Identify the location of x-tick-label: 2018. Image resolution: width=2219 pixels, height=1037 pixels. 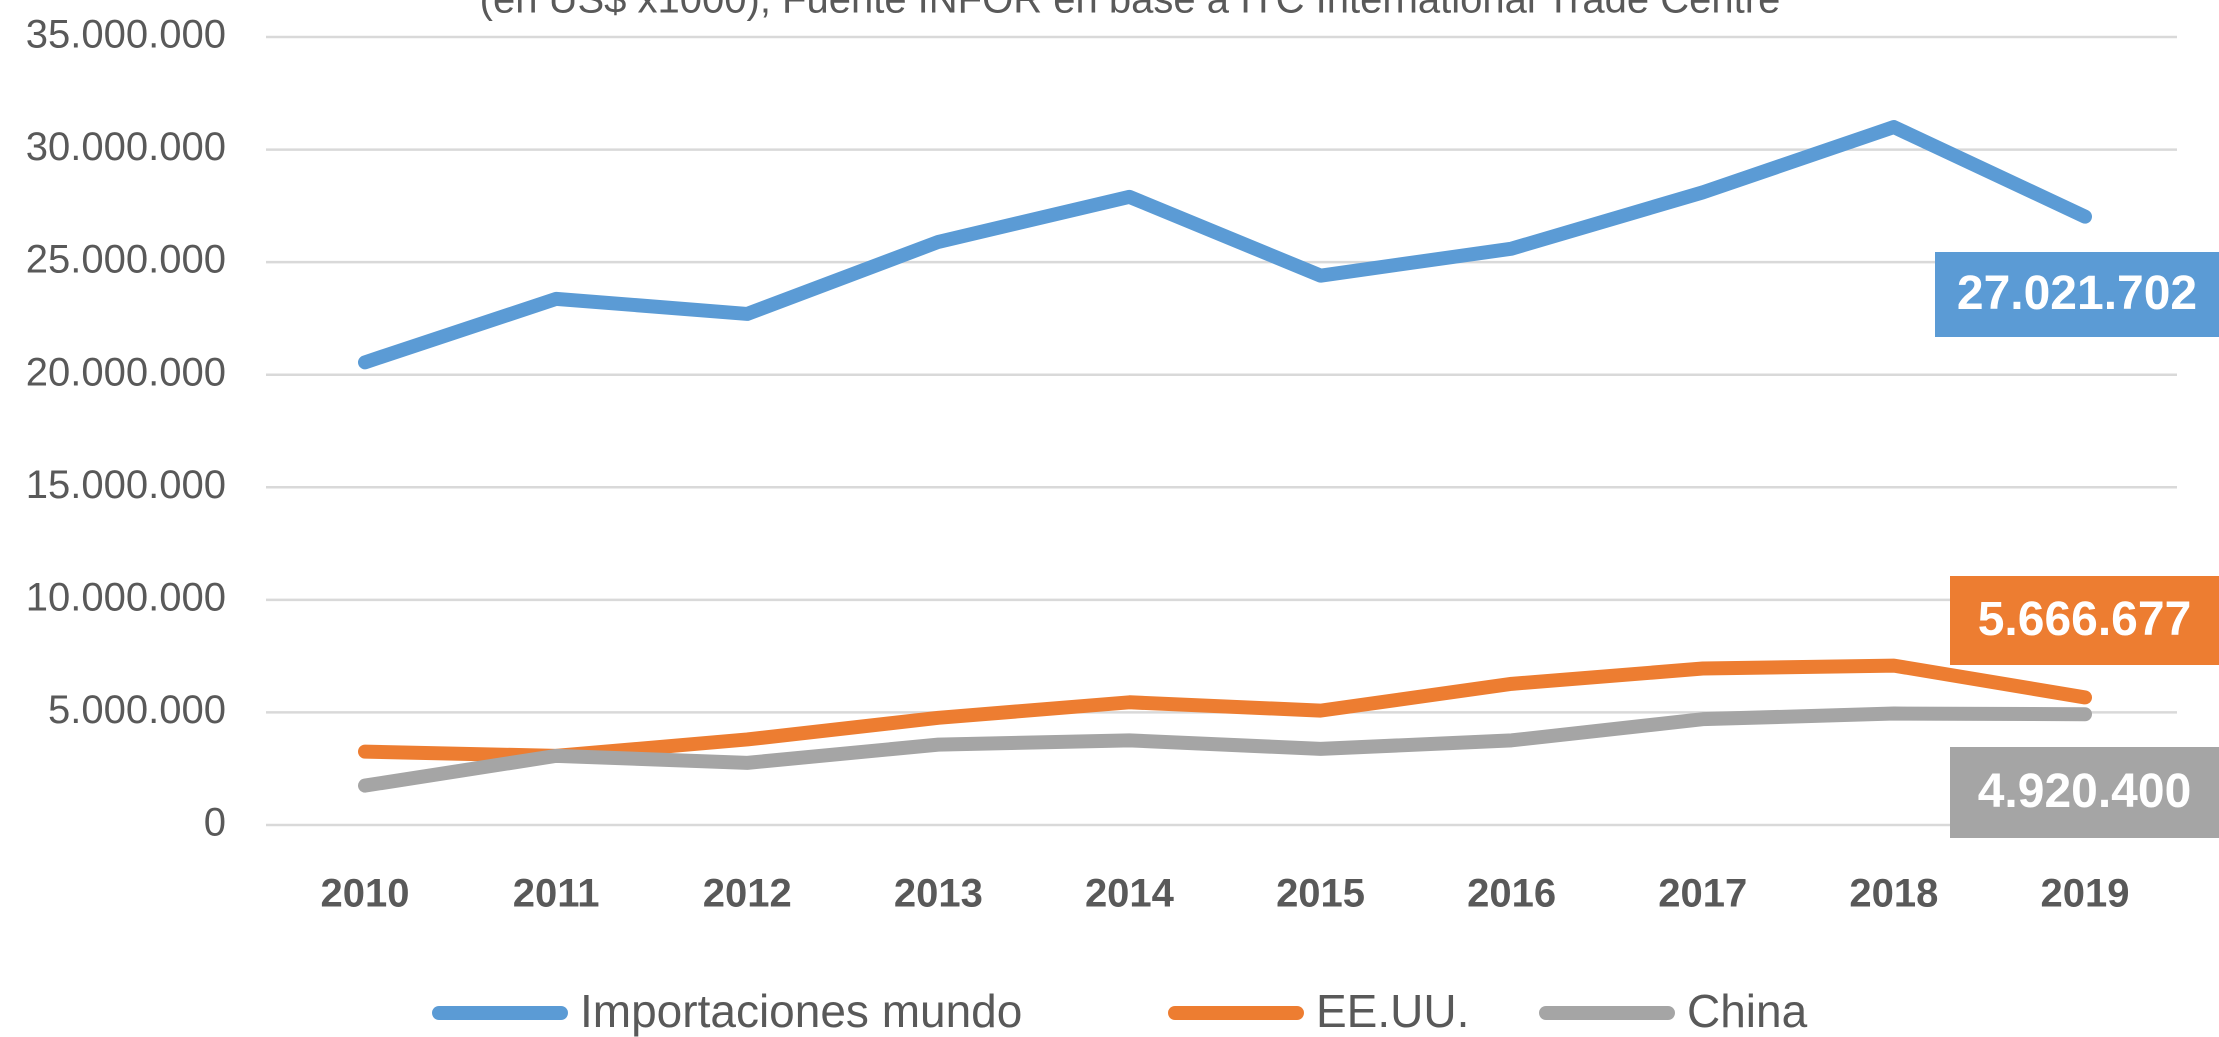
(1893, 894).